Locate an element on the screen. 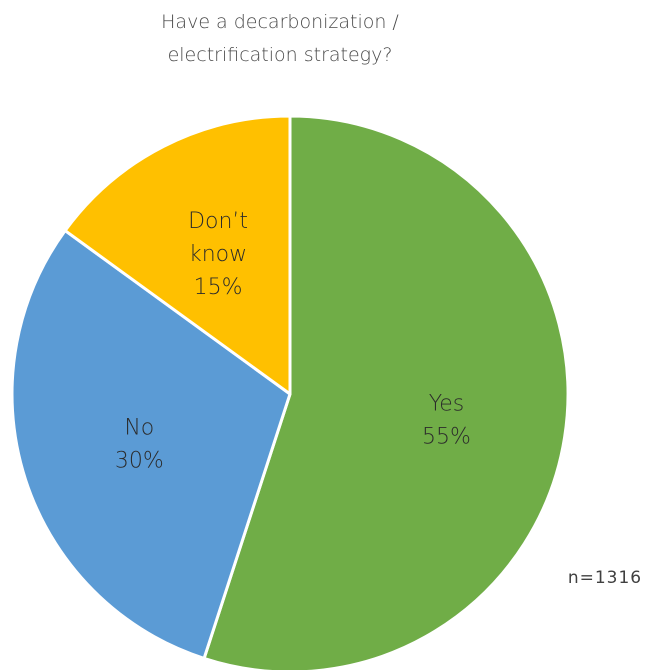 This screenshot has height=670, width=656. pie-slice is located at coordinates (177, 255).